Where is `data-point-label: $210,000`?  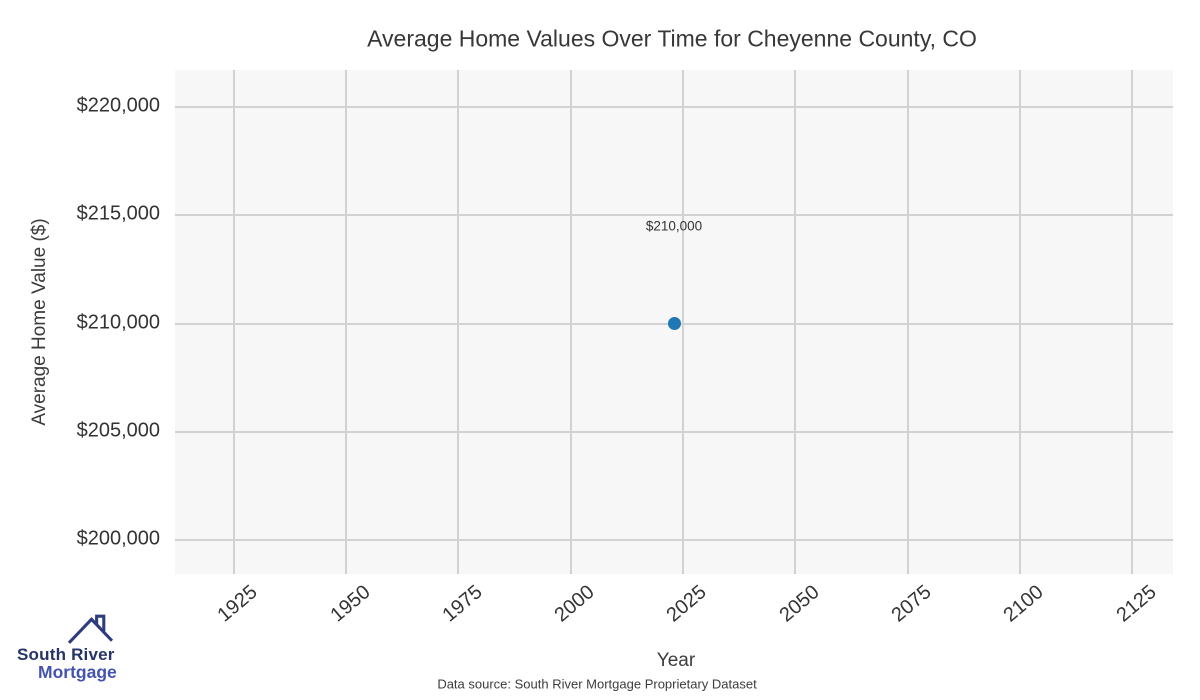 data-point-label: $210,000 is located at coordinates (674, 225).